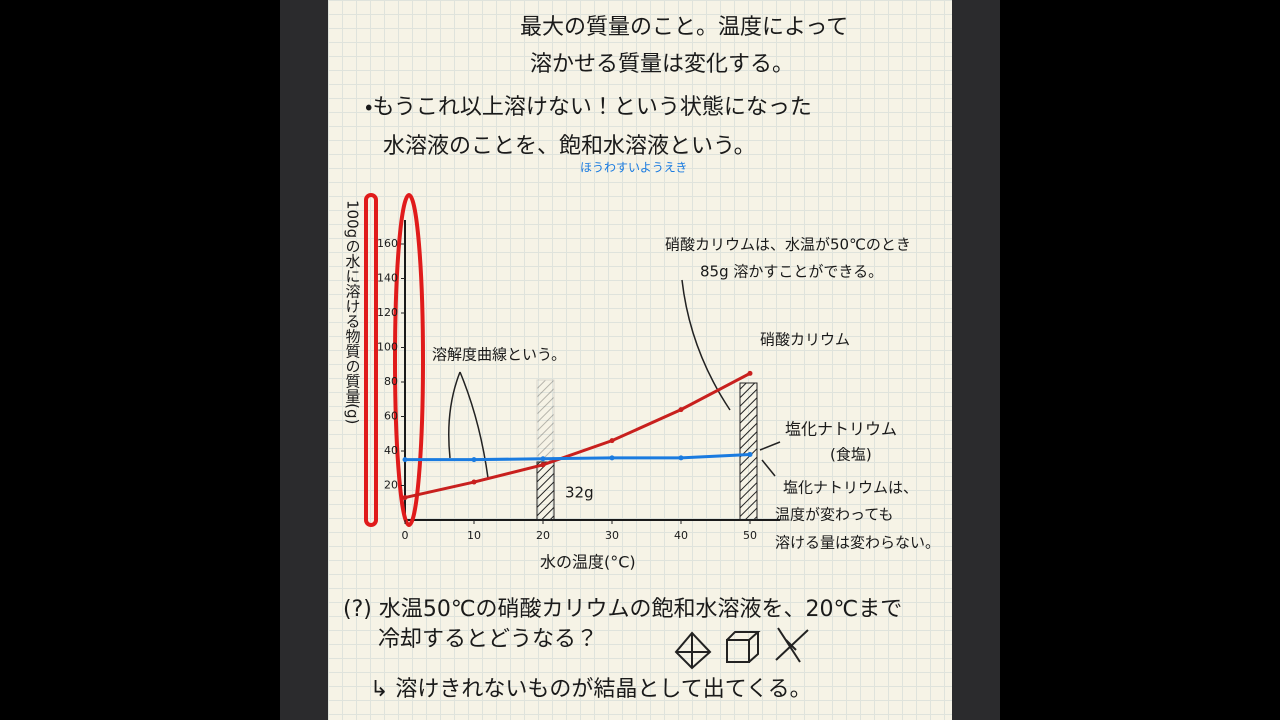 The image size is (1280, 720). Describe the element at coordinates (391, 381) in the screenshot. I see `y-tick-label: 80` at that location.